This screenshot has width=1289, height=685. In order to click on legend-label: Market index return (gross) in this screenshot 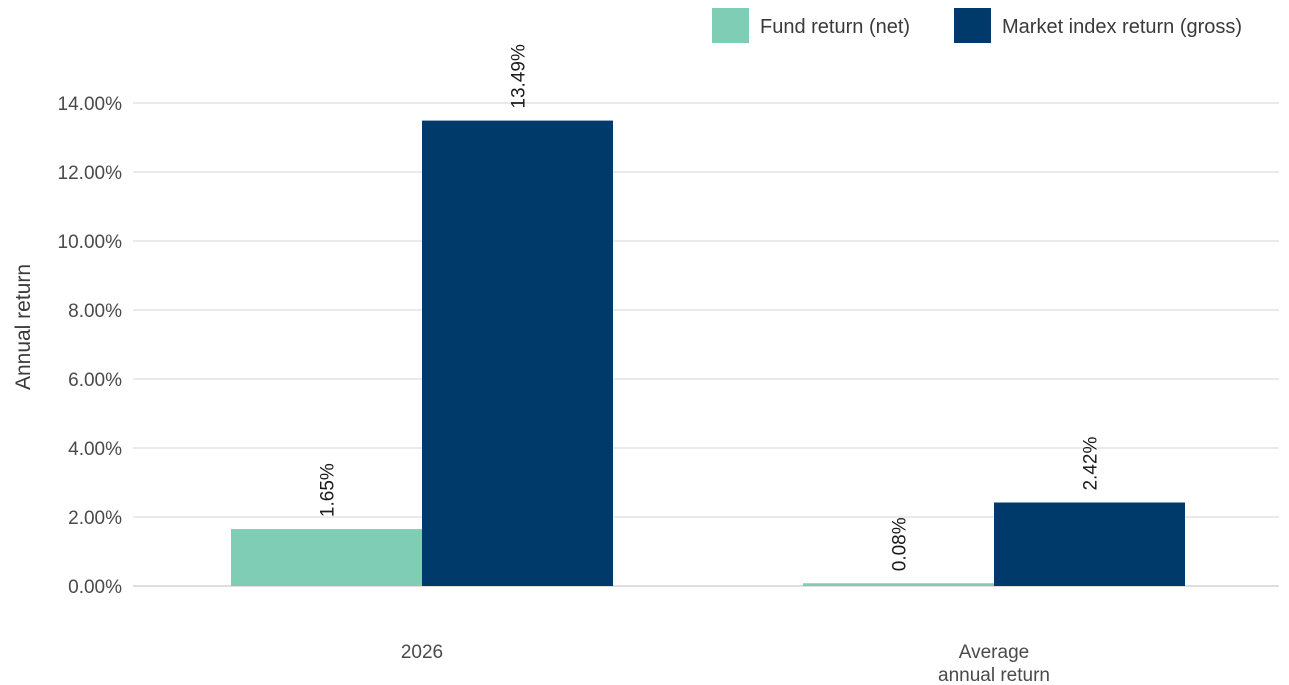, I will do `click(1122, 27)`.